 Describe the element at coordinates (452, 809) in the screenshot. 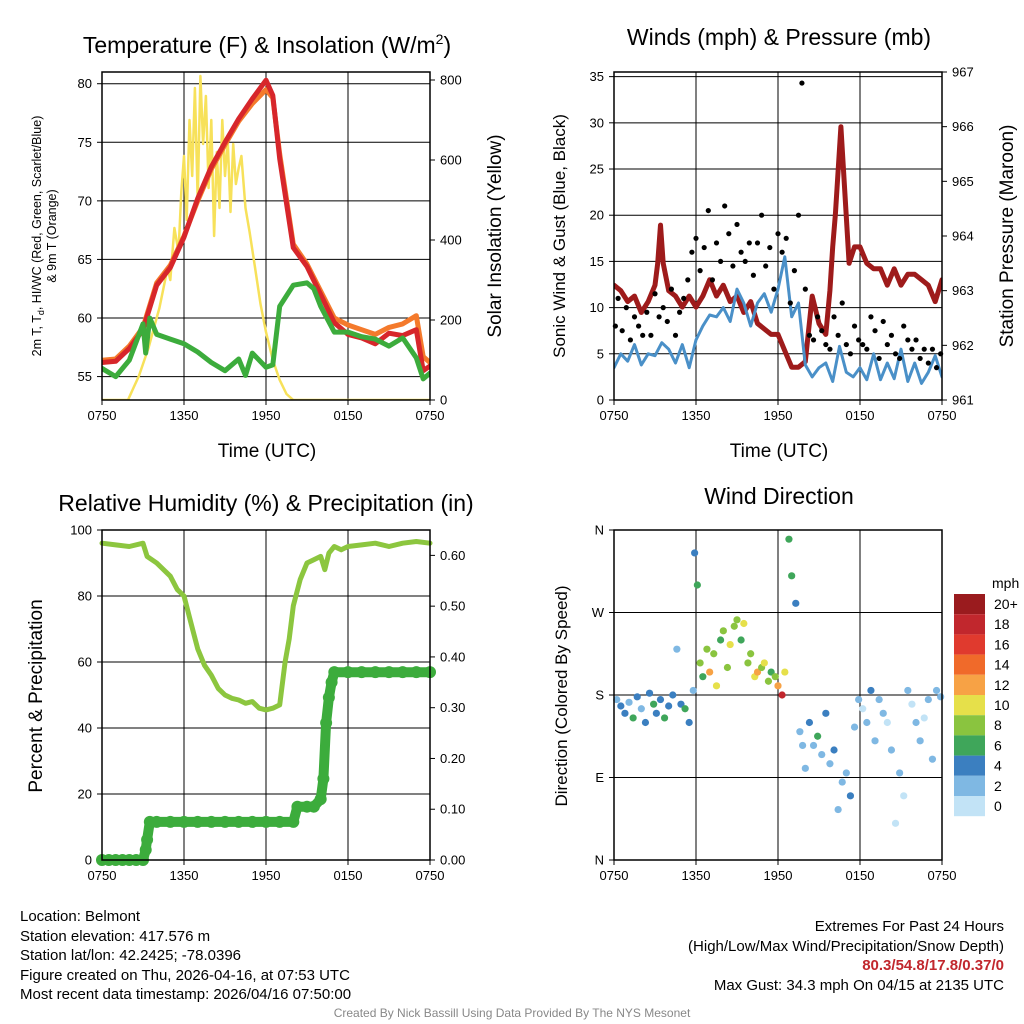

I see `humidity-y2-tick-label: 0.10` at that location.